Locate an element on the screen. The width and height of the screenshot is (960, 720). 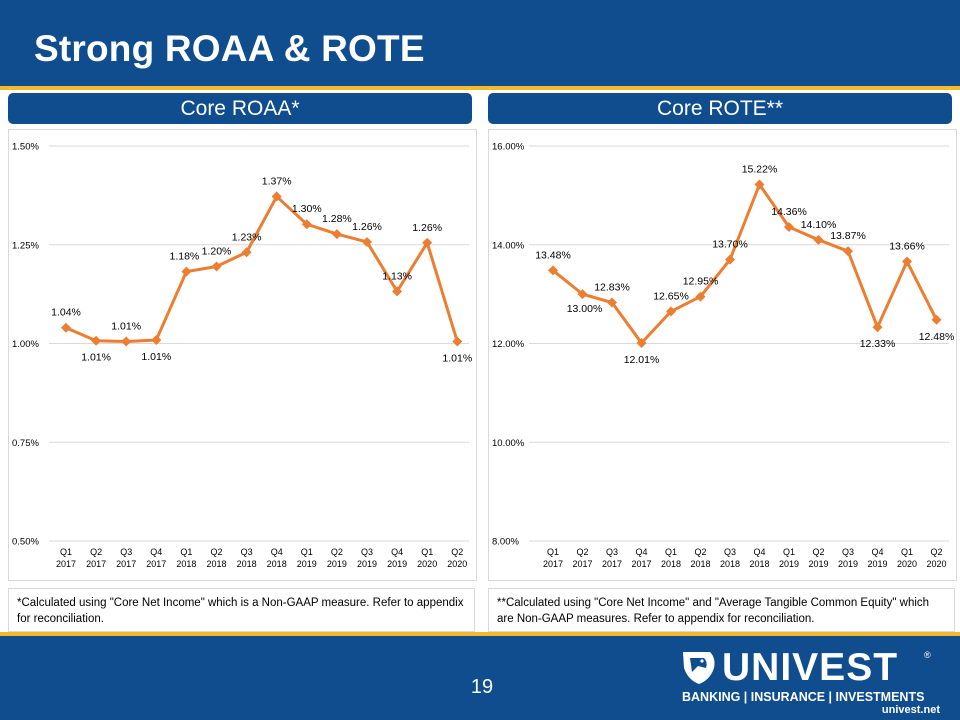
rote-xtick-label: Q4 2018 is located at coordinates (759, 558).